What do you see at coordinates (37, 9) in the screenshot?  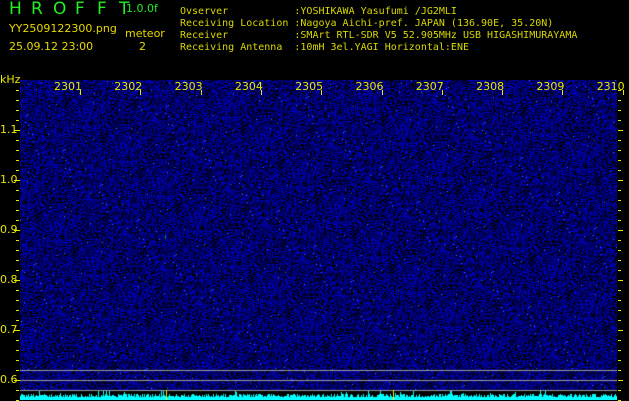 I see `title-letter: R` at bounding box center [37, 9].